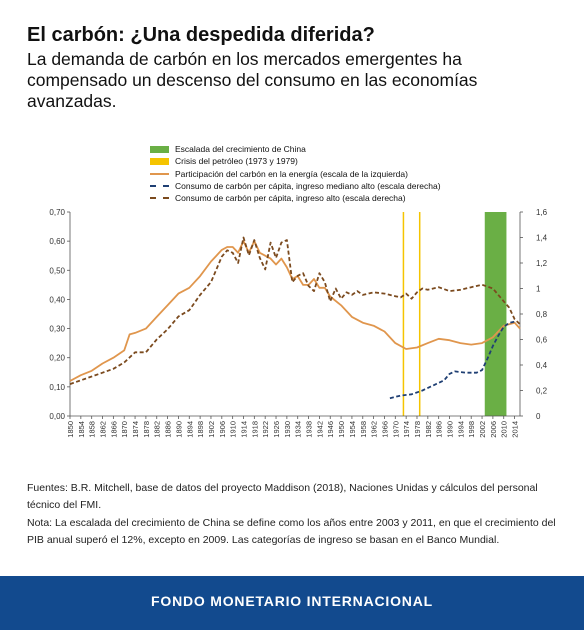 This screenshot has height=630, width=584. Describe the element at coordinates (233, 429) in the screenshot. I see `x-tick-label: 1910` at that location.